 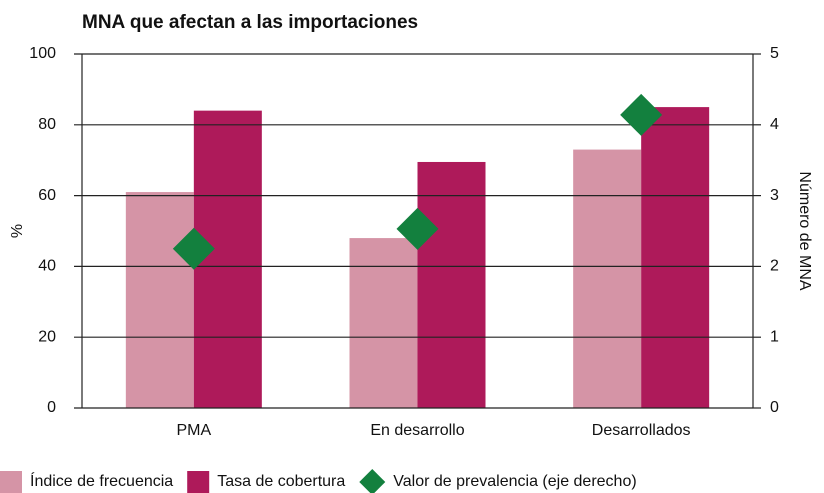 What do you see at coordinates (641, 430) in the screenshot?
I see `x-tick-label: Desarrollados` at bounding box center [641, 430].